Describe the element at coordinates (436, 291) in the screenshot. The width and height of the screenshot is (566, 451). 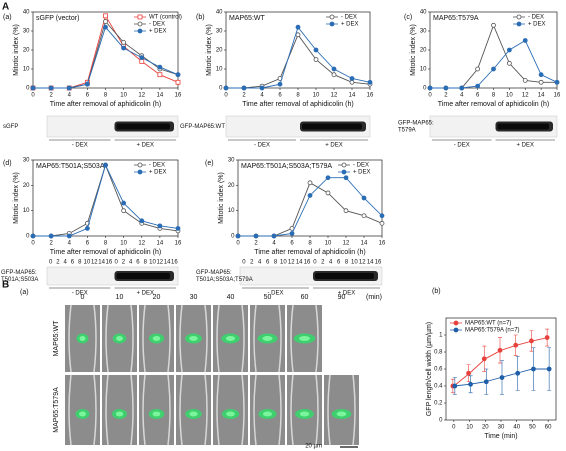
I see `panel-label: (b)` at that location.